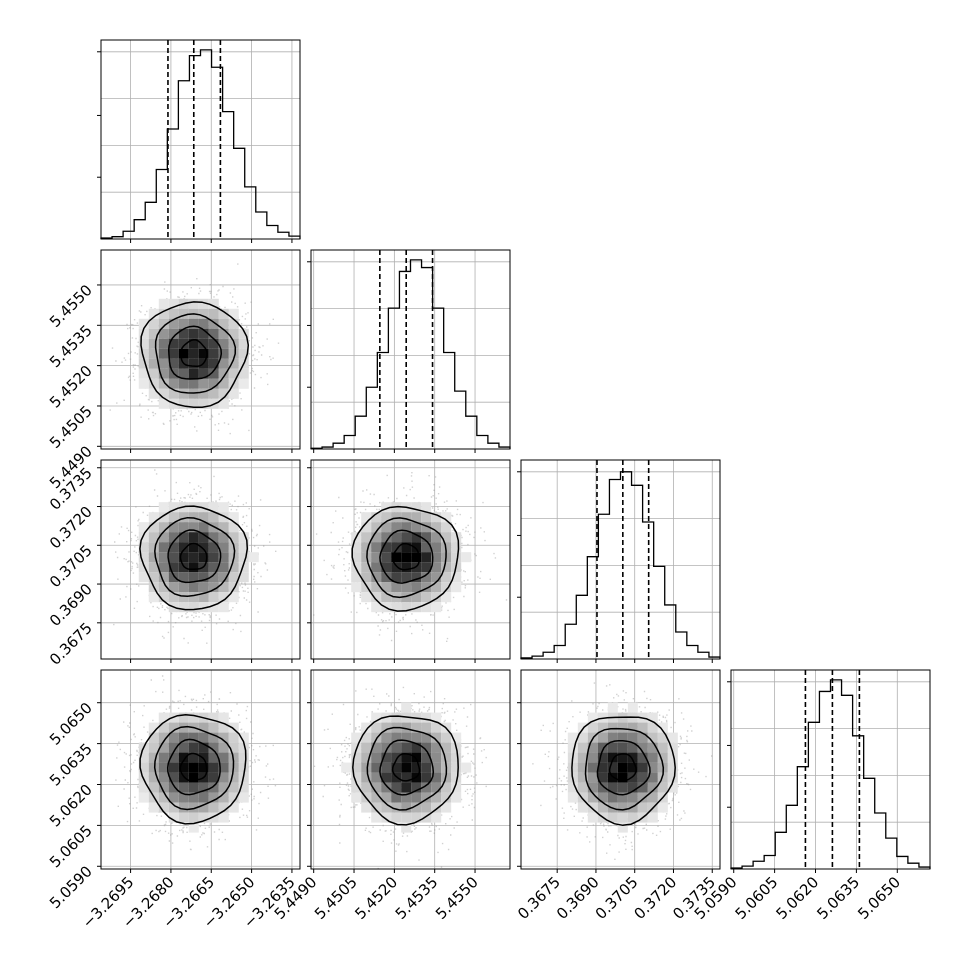 This screenshot has width=970, height=970. What do you see at coordinates (879, 898) in the screenshot?
I see `x-tick-label-3-4: 5.0650` at bounding box center [879, 898].